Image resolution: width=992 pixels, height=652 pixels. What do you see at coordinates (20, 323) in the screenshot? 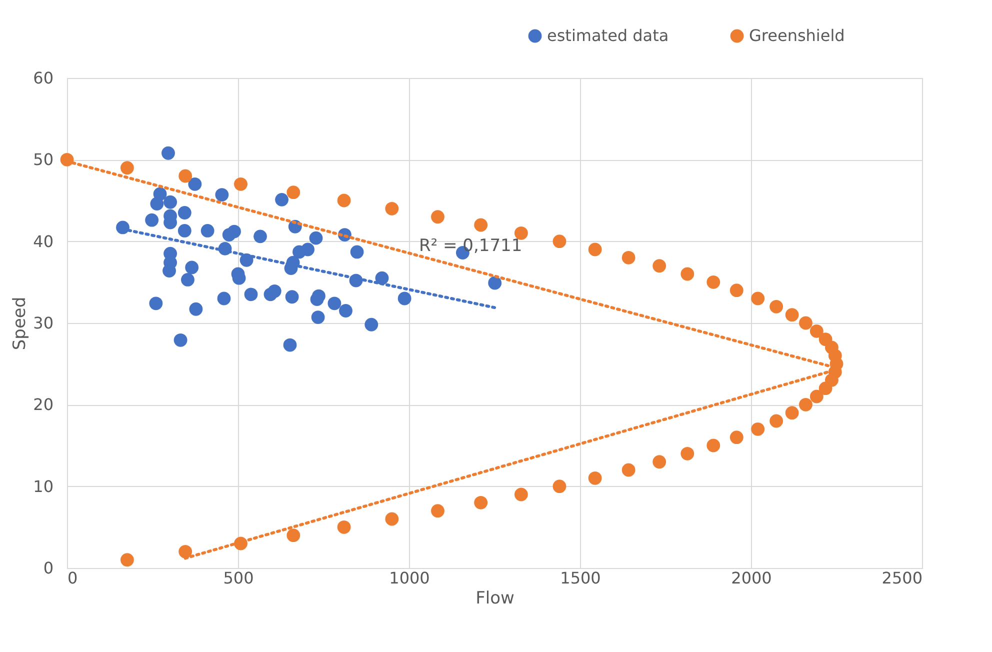
I see `y-axis-title: Speed` at bounding box center [20, 323].